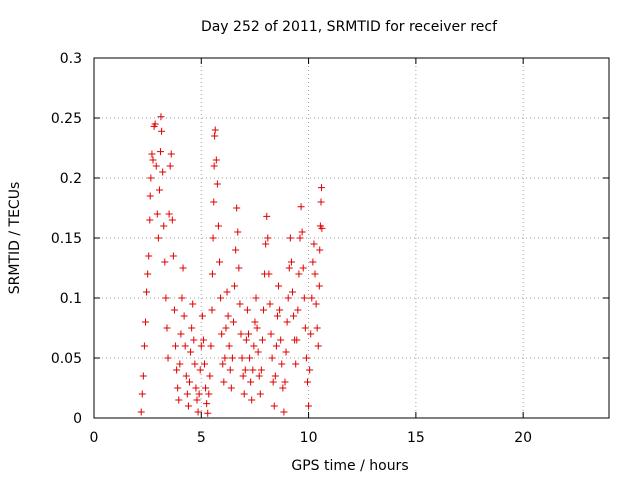 This screenshot has height=480, width=640. Describe the element at coordinates (201, 438) in the screenshot. I see `x-tick-label: 5` at that location.